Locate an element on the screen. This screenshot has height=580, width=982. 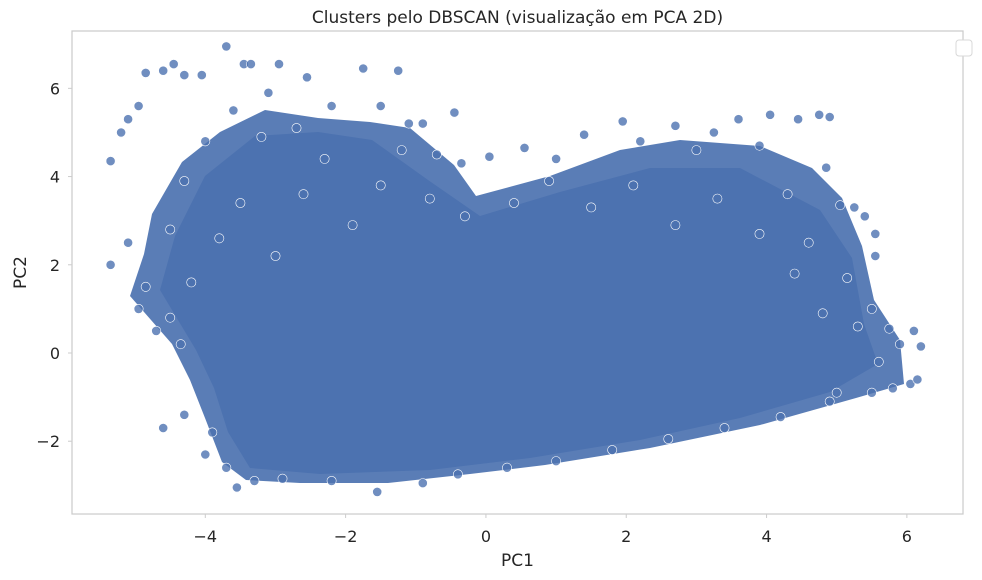
y-axis-ticks: −2 0 2 4 6 is located at coordinates (54, 265).